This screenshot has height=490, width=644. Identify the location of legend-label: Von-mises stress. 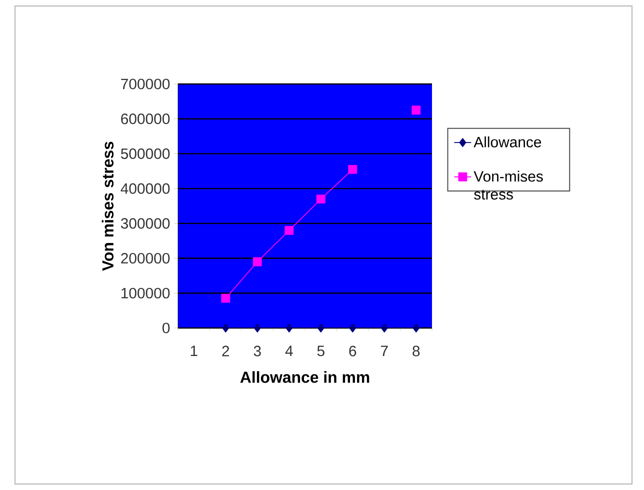
(508, 185).